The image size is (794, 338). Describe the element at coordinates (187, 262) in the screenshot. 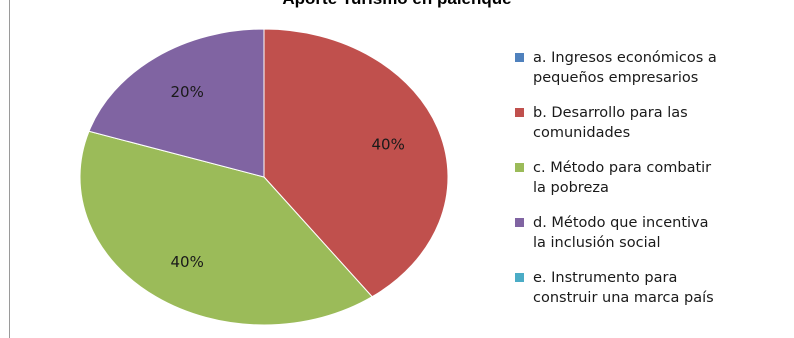

I see `data-label-c: 40%` at that location.